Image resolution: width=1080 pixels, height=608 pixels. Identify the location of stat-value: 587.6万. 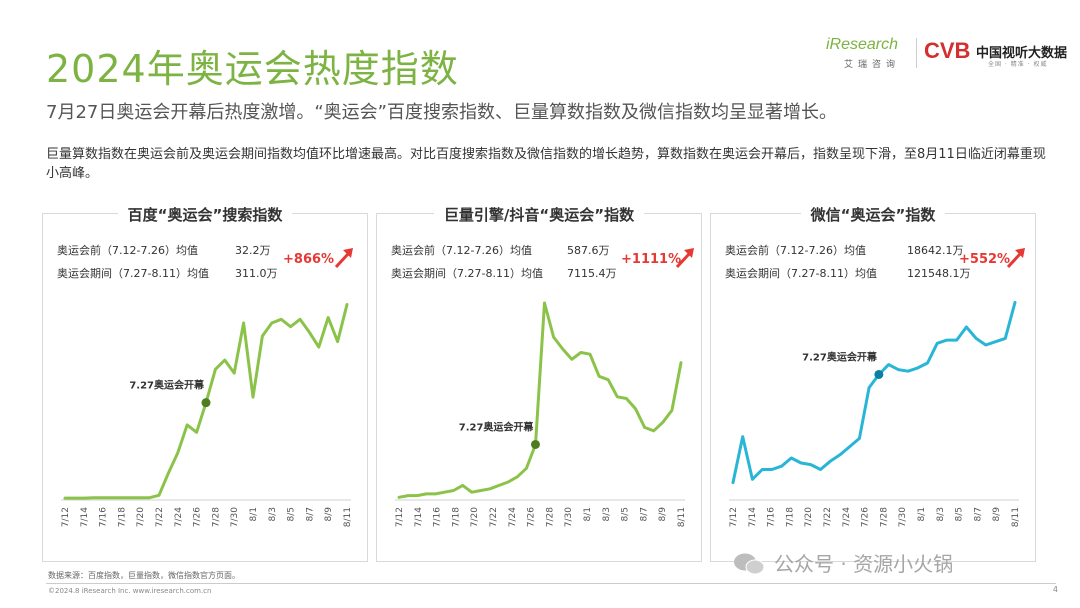
(588, 250).